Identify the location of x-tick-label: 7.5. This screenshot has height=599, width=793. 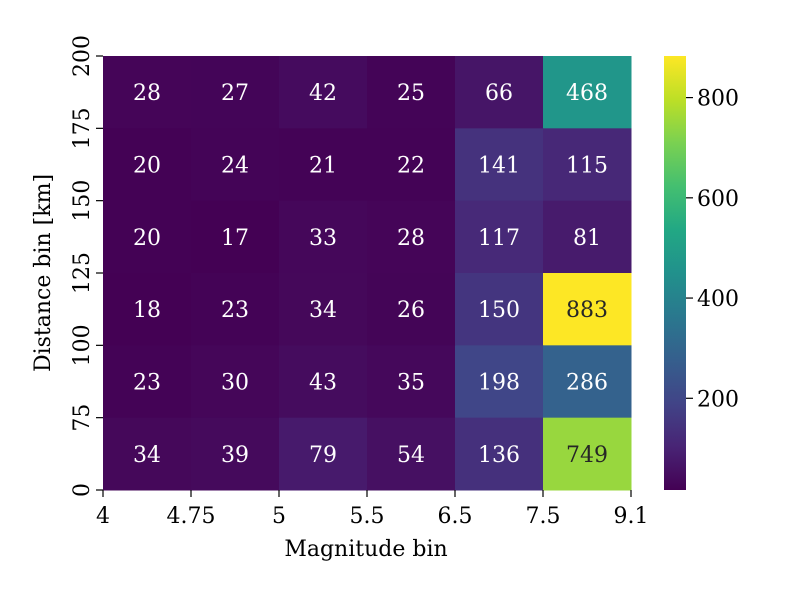
(543, 516).